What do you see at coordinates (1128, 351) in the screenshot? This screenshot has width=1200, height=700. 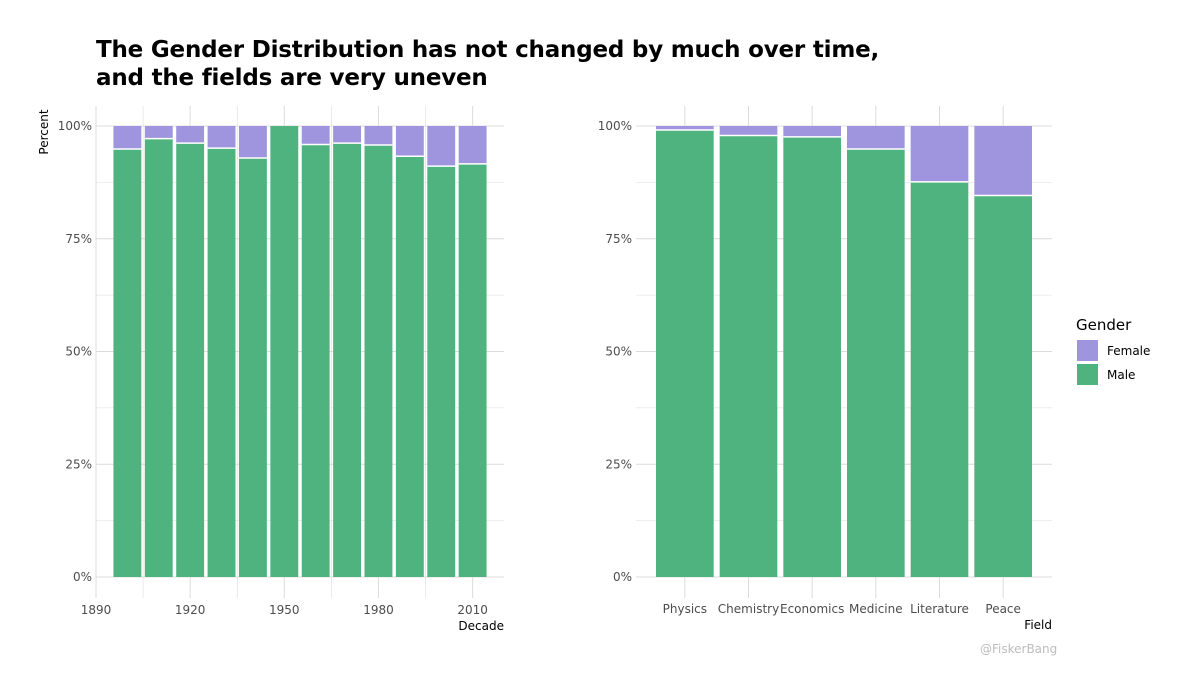 I see `legend-label-female: Female` at bounding box center [1128, 351].